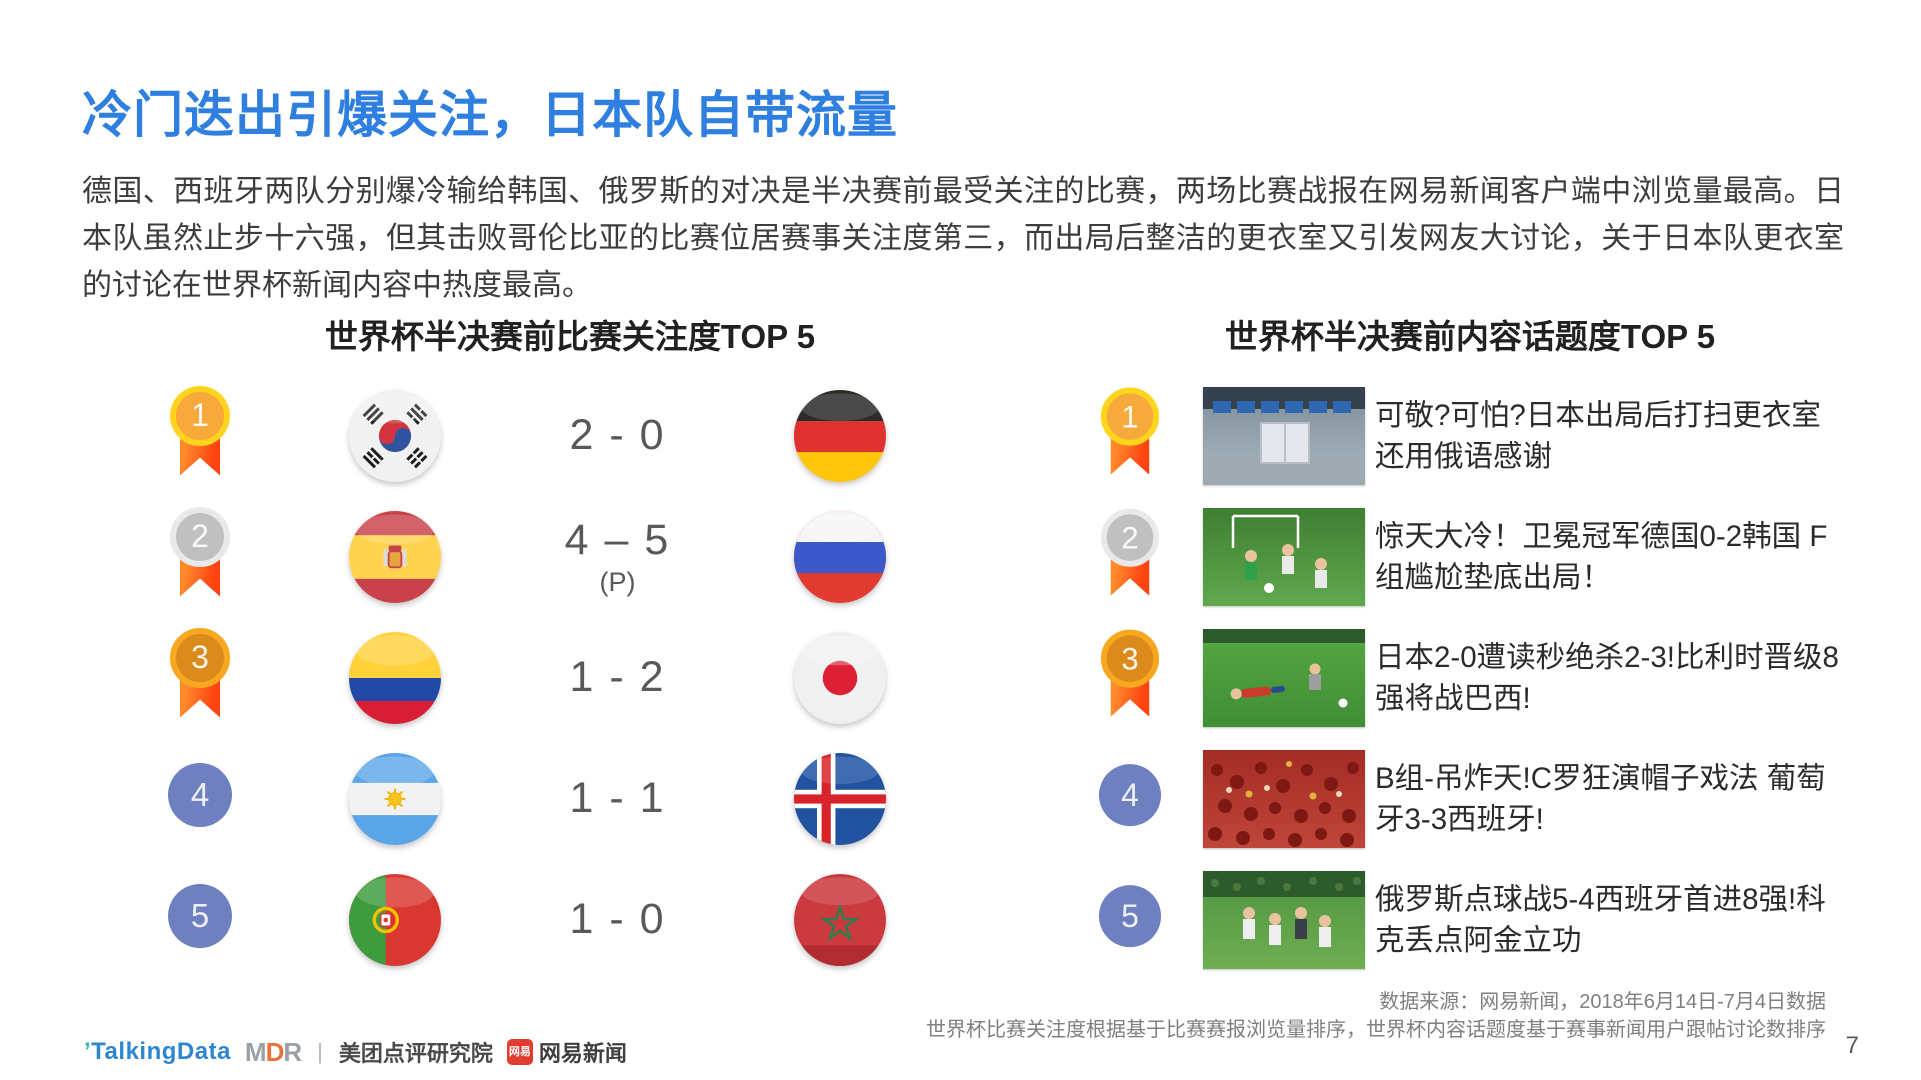  What do you see at coordinates (1284, 798) in the screenshot?
I see `portugal-spain-fans-photo` at bounding box center [1284, 798].